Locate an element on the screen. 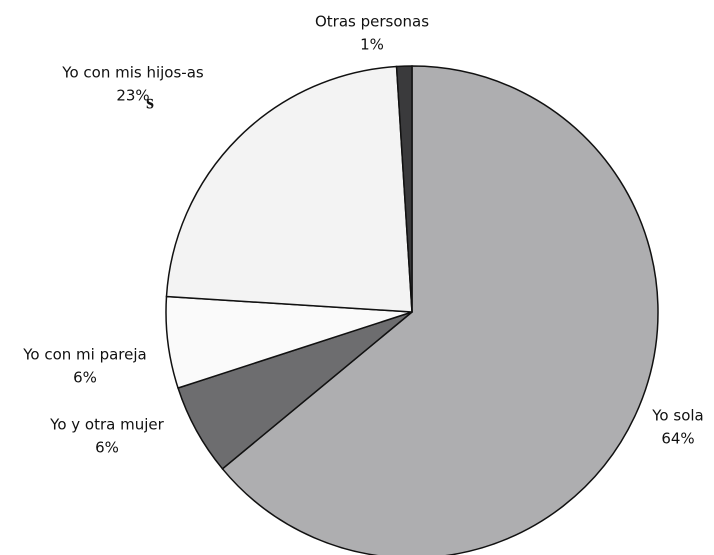 This screenshot has height=555, width=714. slice-value-label: 64% is located at coordinates (677, 439).